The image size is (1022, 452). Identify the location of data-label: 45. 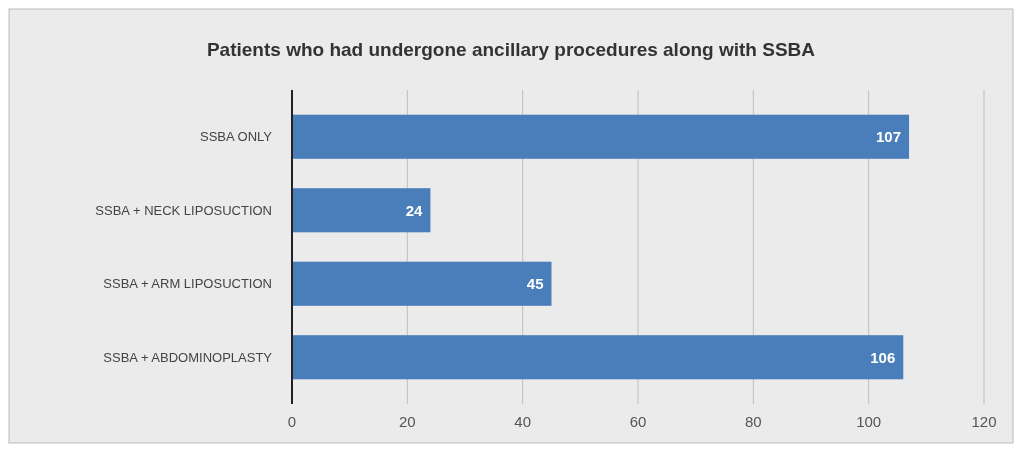
(535, 283).